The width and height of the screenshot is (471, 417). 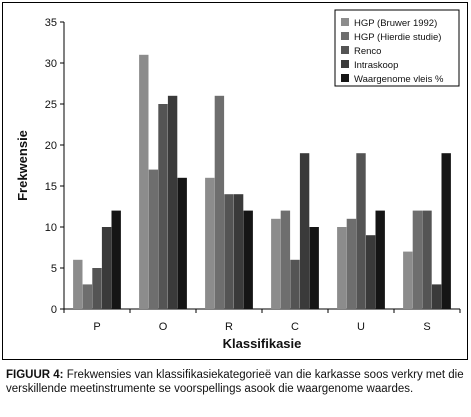 What do you see at coordinates (397, 48) in the screenshot?
I see `legend-box` at bounding box center [397, 48].